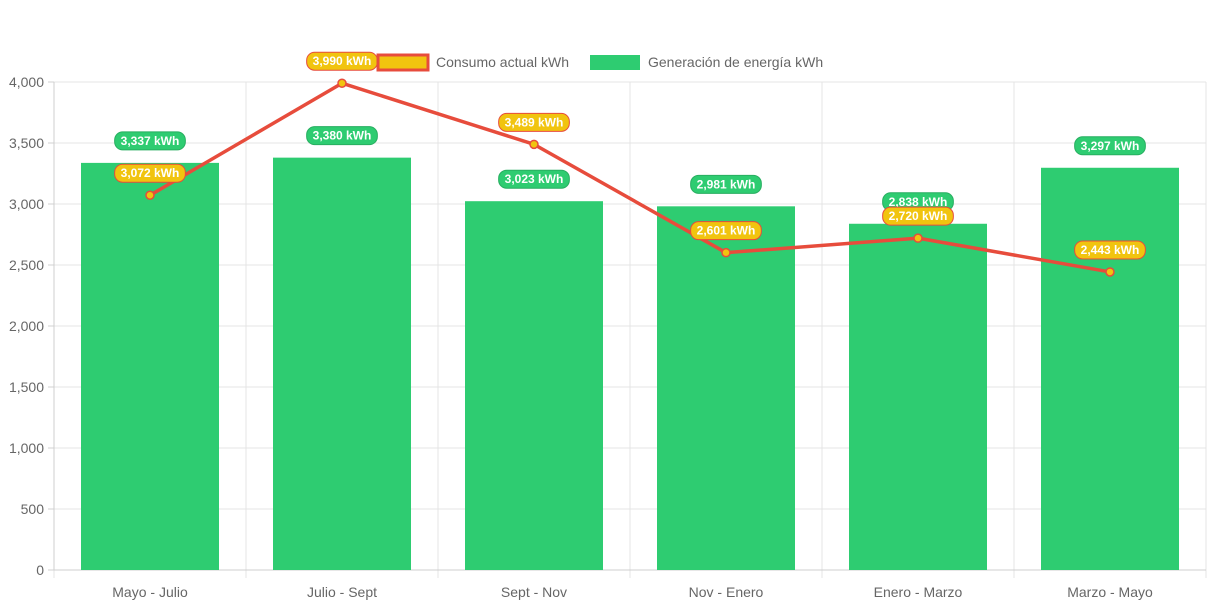  Describe the element at coordinates (502, 62) in the screenshot. I see `legend-label-consumption: Consumo actual kWh` at that location.